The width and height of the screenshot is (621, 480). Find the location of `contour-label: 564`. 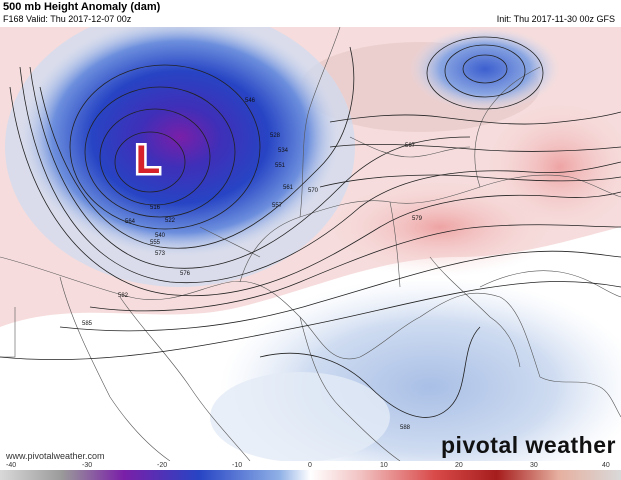

contour-label: 564 is located at coordinates (130, 222).